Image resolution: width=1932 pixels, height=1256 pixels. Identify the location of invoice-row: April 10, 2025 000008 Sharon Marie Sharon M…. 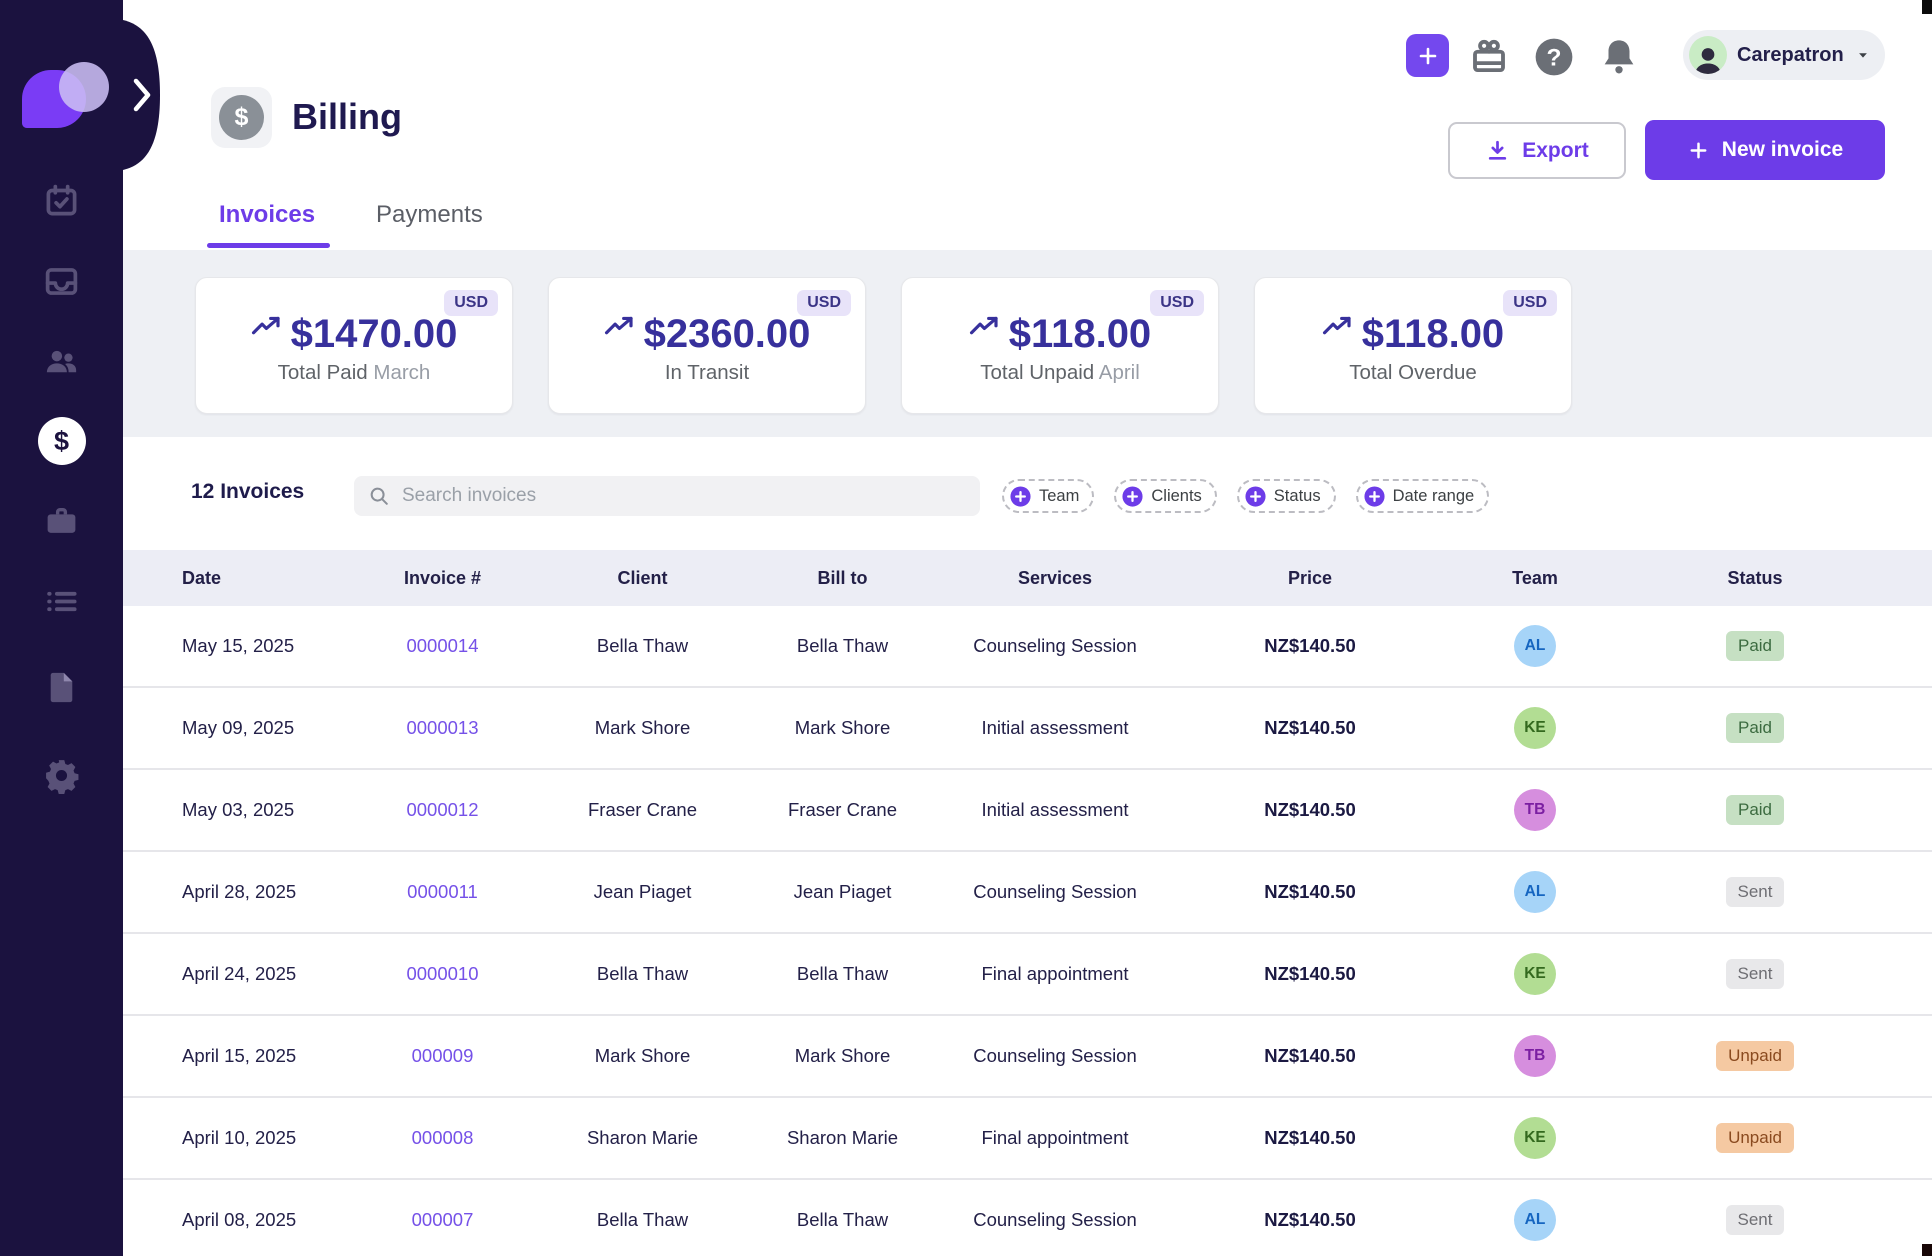
(1027, 1139).